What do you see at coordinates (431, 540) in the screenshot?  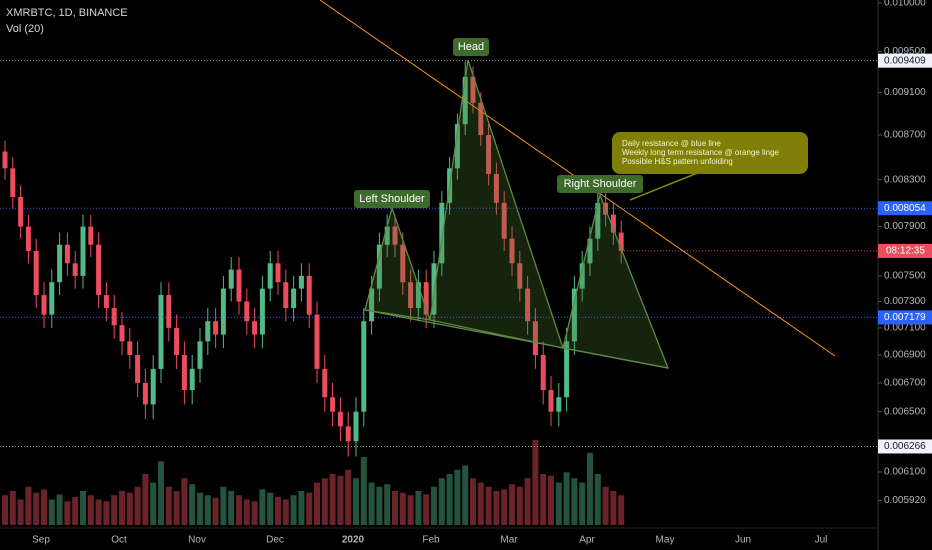 I see `x-tick-label: Feb` at bounding box center [431, 540].